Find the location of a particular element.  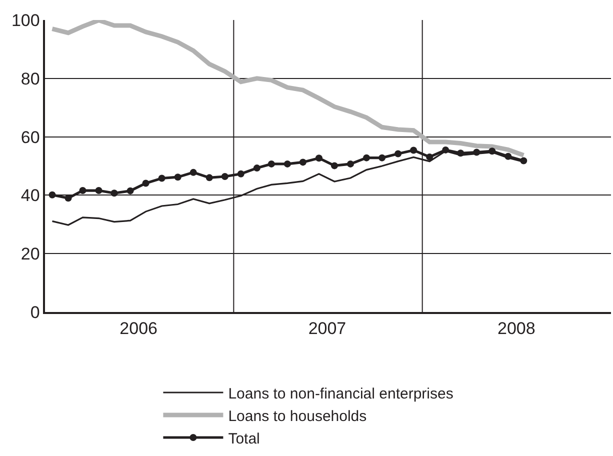

x-tick-label: 2006 is located at coordinates (139, 328).